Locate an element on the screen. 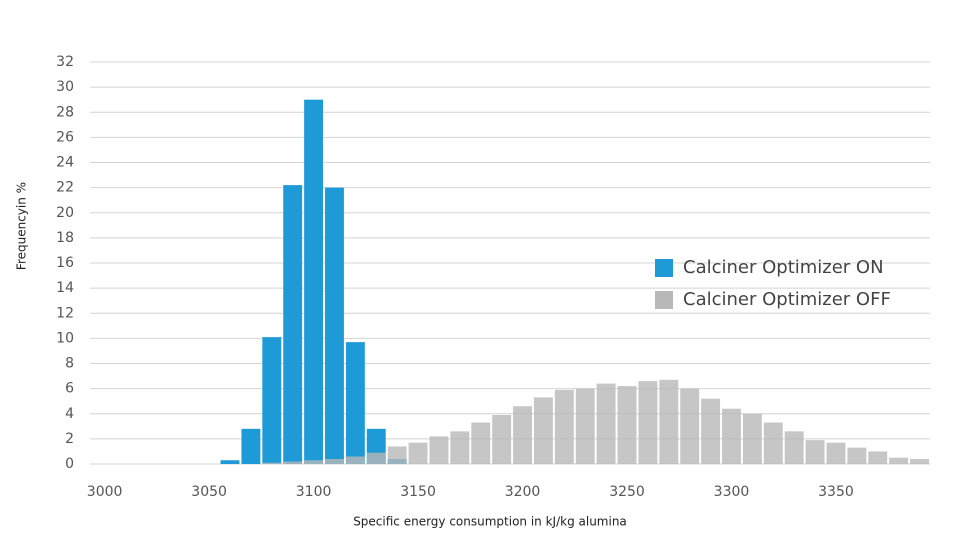 The width and height of the screenshot is (980, 551). y-tick-label: 4 is located at coordinates (69, 414).